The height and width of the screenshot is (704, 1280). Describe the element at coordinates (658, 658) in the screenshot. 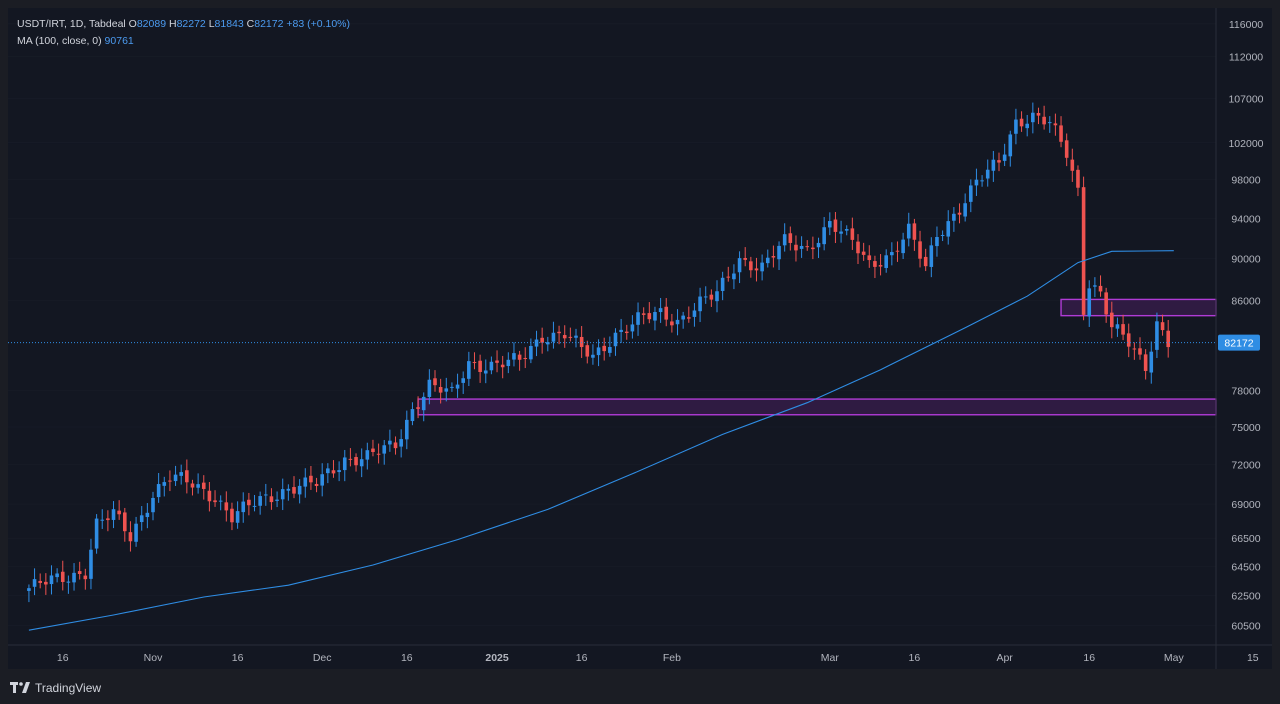

I see `time-axis: 16 Nov 16 Dec 16 2025 16 Feb Mar 16 Apr 16 May 15` at that location.